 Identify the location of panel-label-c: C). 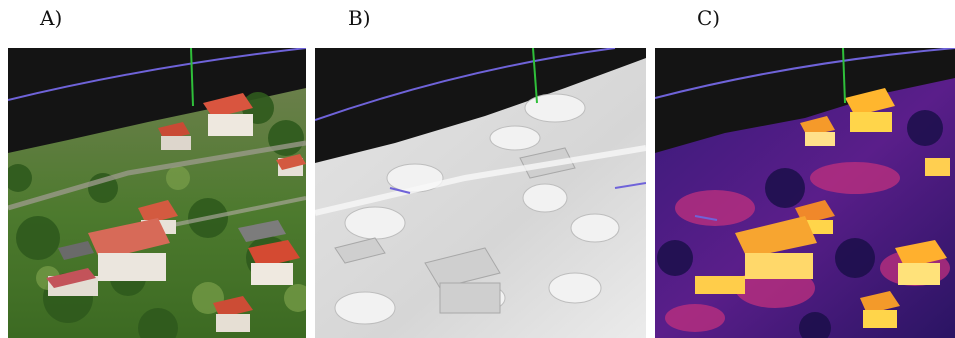
(709, 18).